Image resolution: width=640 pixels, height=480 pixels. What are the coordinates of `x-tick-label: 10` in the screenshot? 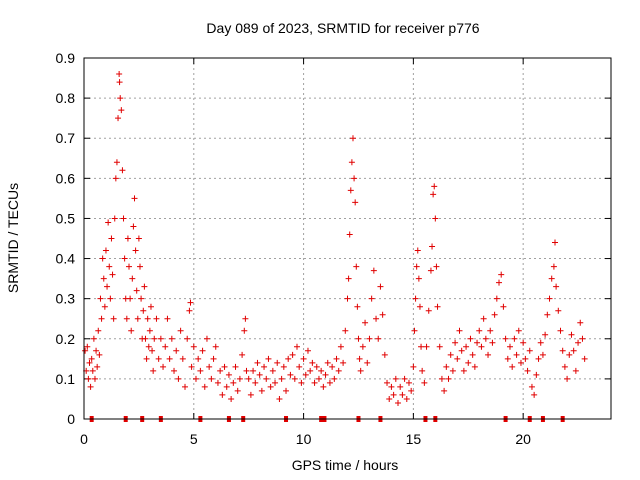 It's located at (304, 439).